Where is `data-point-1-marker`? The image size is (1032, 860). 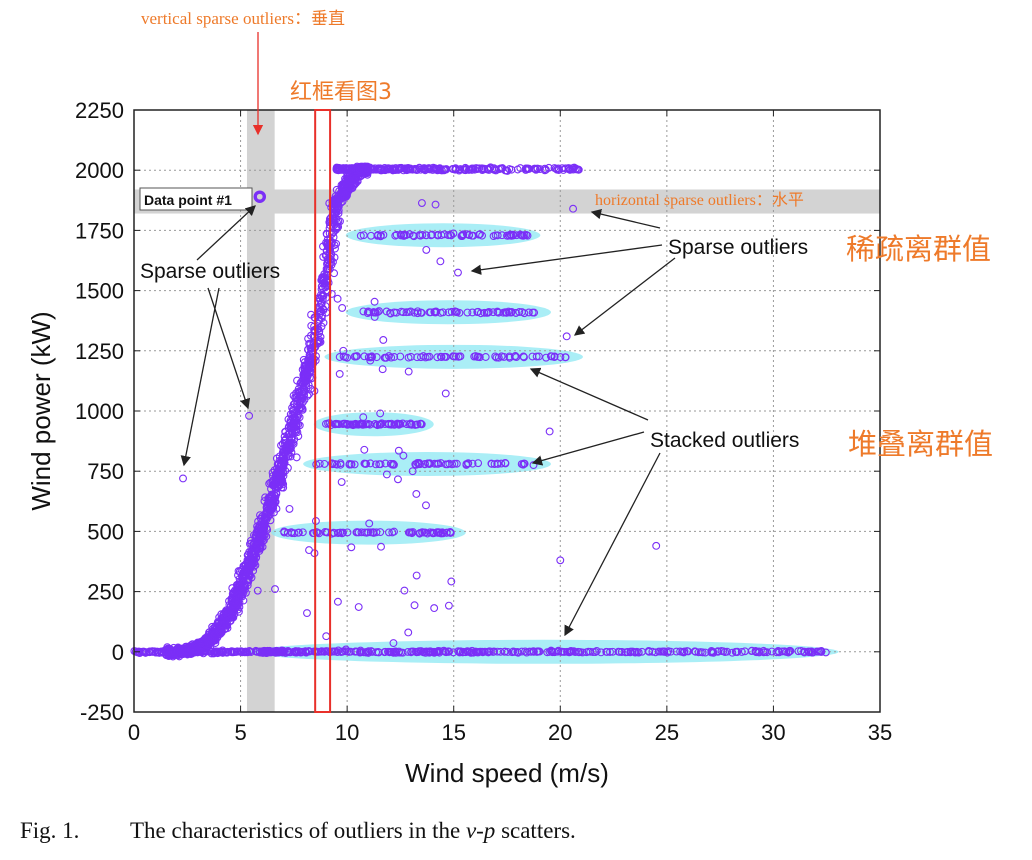 data-point-1-marker is located at coordinates (260, 196).